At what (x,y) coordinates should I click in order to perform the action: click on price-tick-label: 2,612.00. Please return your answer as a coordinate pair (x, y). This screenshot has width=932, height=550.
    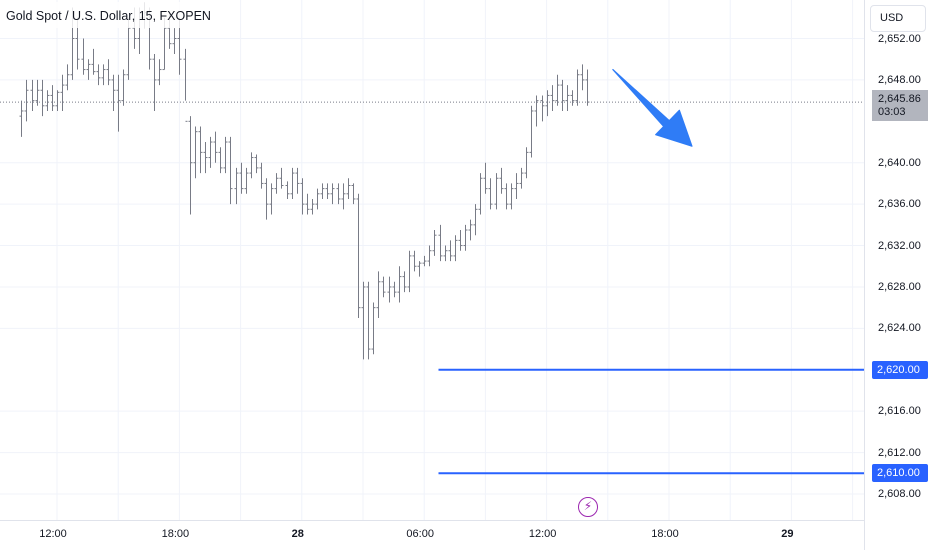
    Looking at the image, I should click on (899, 452).